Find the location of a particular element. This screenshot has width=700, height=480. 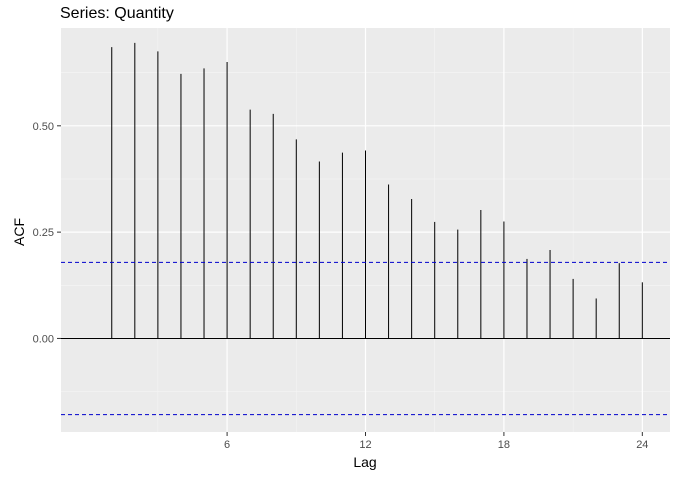

x-tick-label: 18 is located at coordinates (504, 445).